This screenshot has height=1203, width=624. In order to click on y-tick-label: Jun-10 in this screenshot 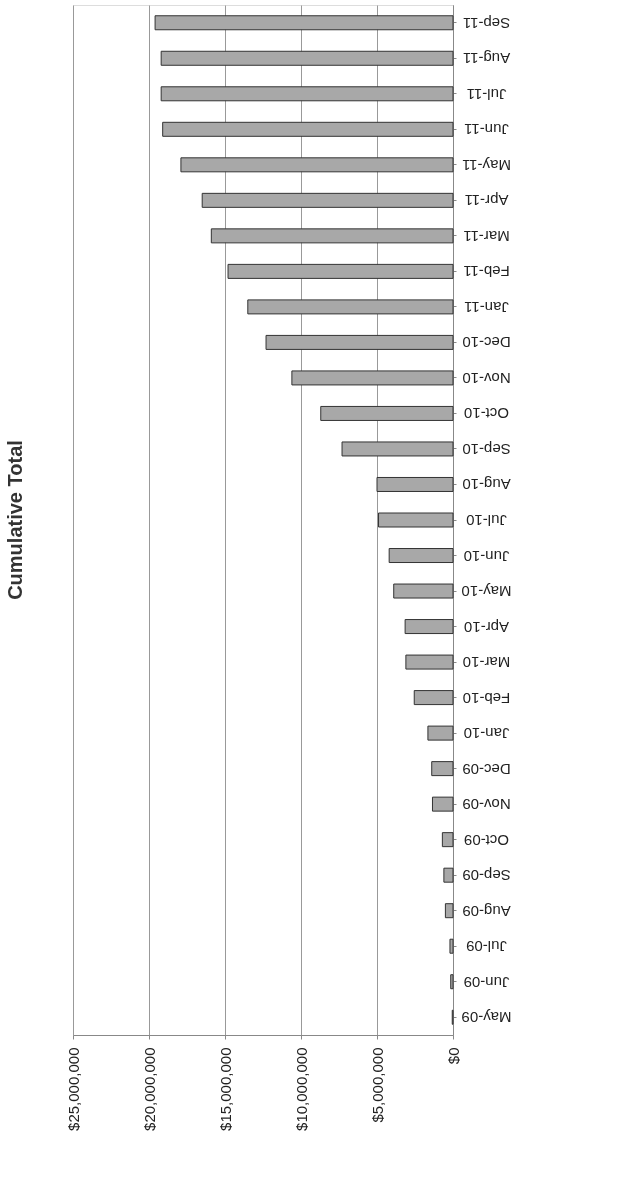, I will do `click(486, 556)`.